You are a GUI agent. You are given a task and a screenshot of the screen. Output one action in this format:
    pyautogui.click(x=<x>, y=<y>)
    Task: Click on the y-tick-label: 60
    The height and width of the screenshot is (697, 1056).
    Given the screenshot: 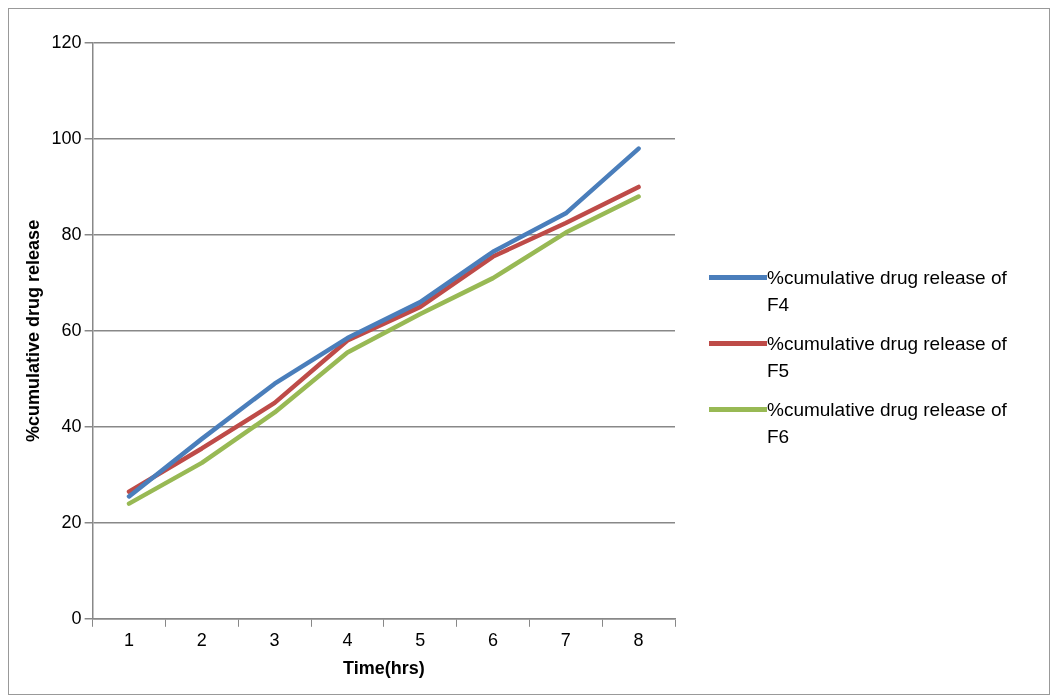 What is the action you would take?
    pyautogui.click(x=71, y=329)
    